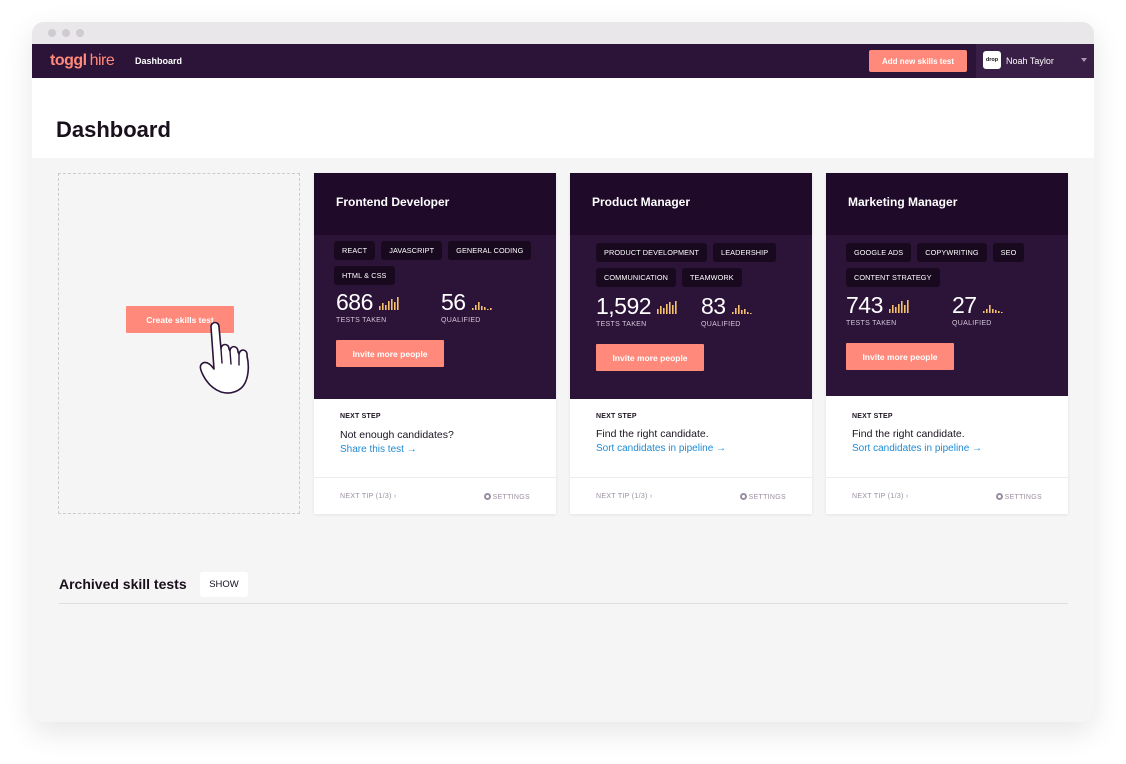 The image size is (1126, 764). I want to click on user-name: Noah Taylor, so click(1030, 61).